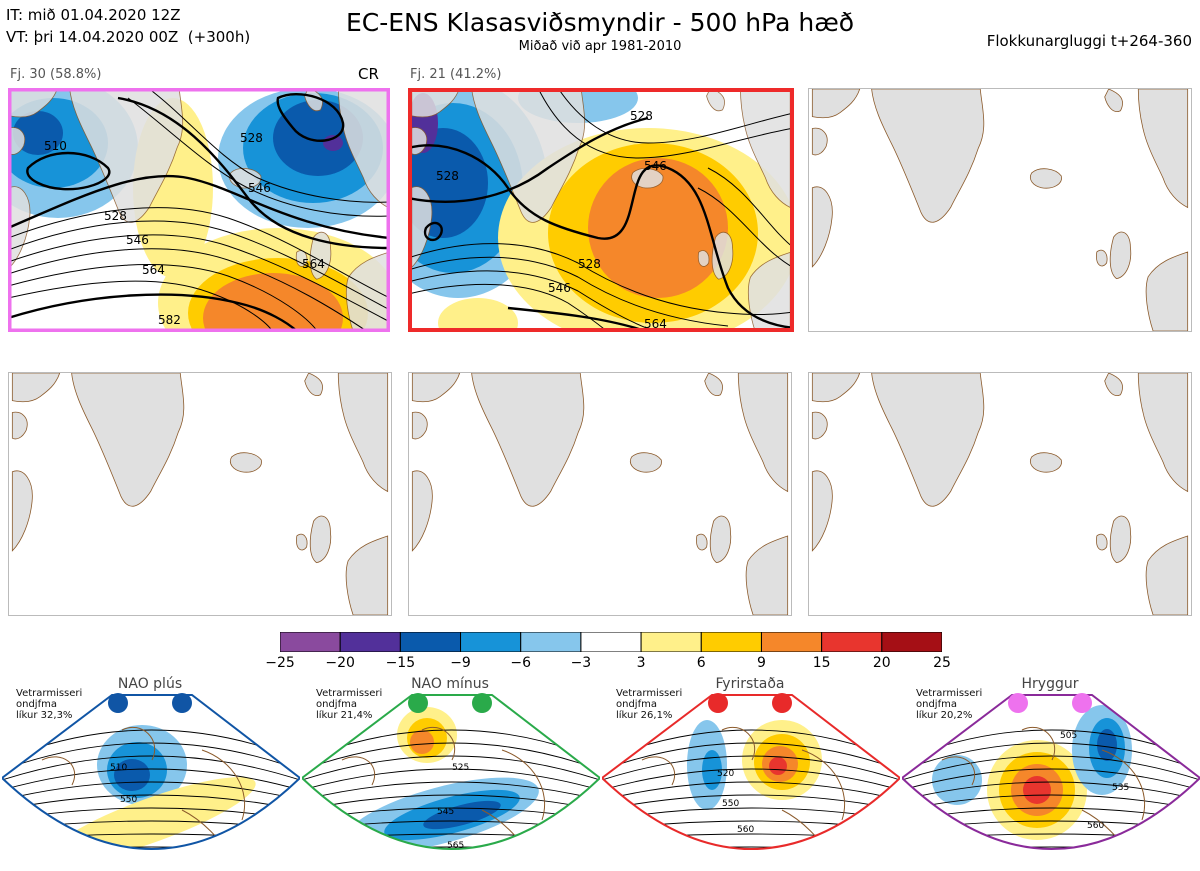  What do you see at coordinates (750, 684) in the screenshot?
I see `regime-title: Fyrirstaða` at bounding box center [750, 684].